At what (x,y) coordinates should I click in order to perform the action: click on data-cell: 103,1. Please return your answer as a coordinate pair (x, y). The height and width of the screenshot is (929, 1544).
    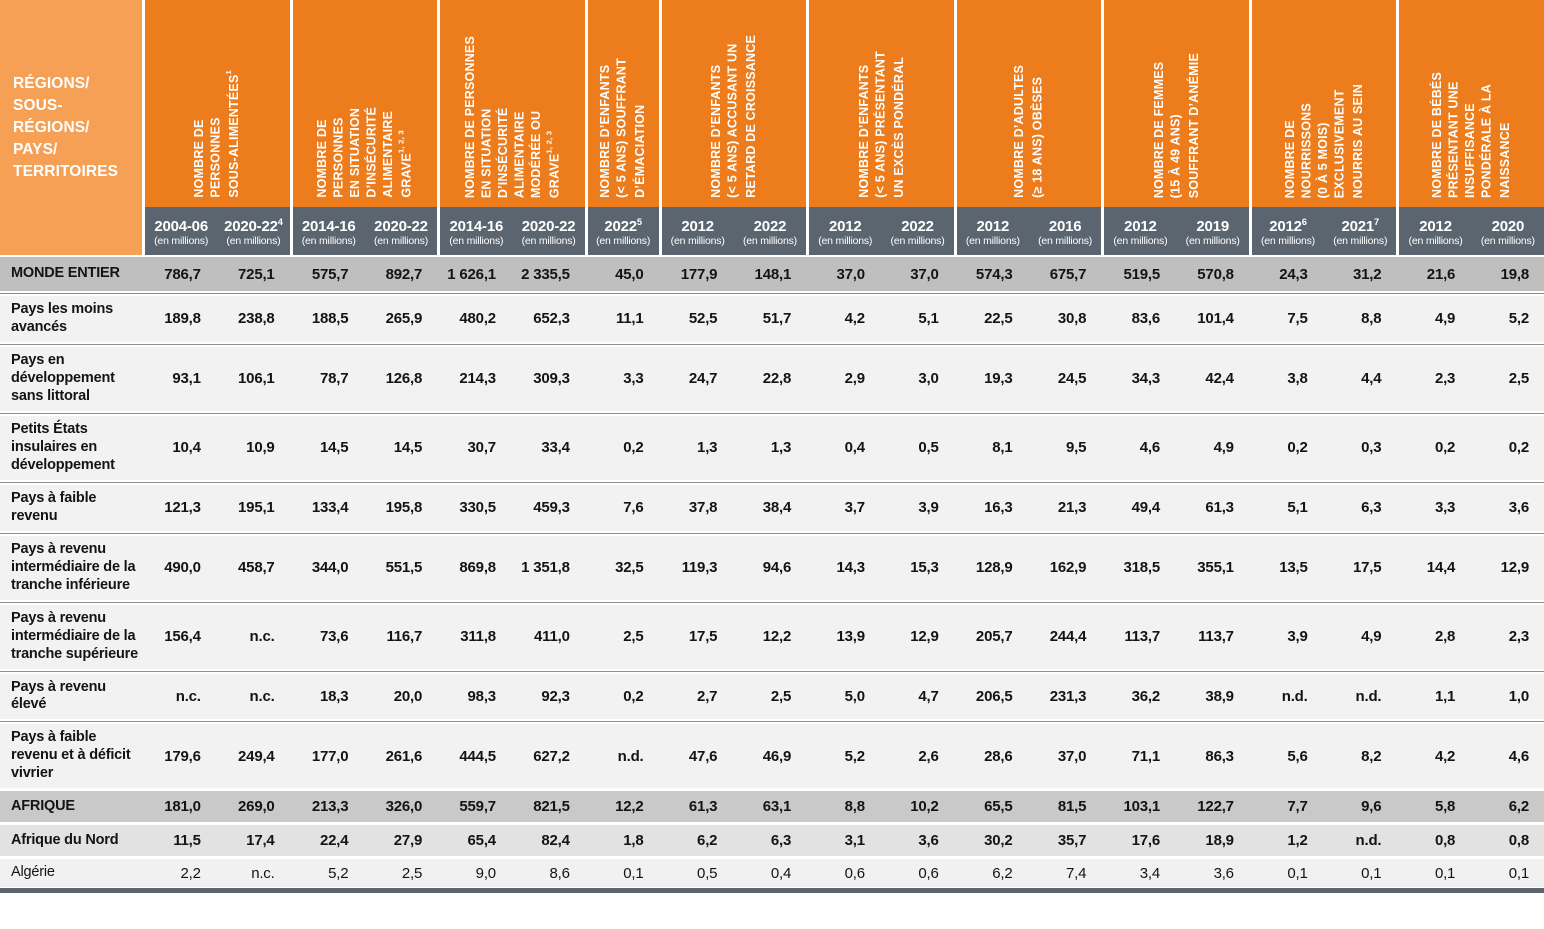
    Looking at the image, I should click on (1142, 807).